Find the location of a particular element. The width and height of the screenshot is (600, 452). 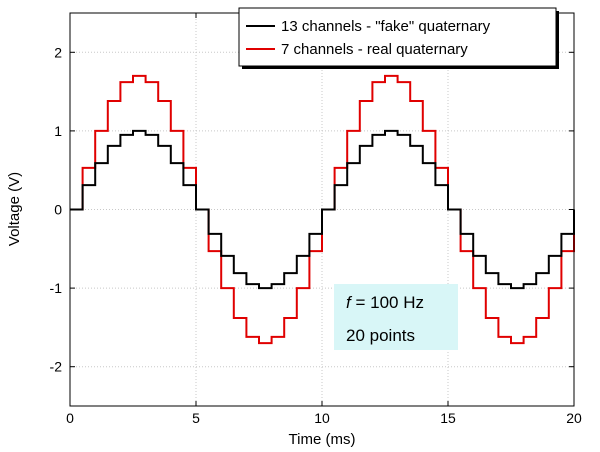

points-label: 20 points is located at coordinates (380, 335).